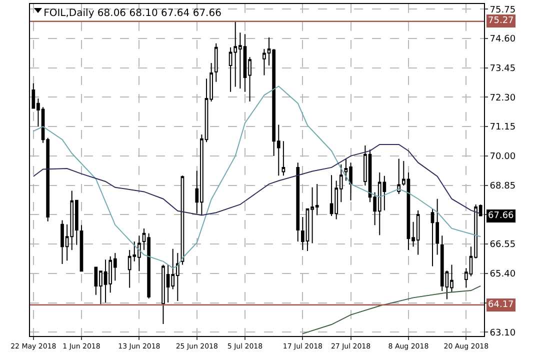 The width and height of the screenshot is (536, 358). What do you see at coordinates (503, 157) in the screenshot?
I see `y-tick-label: 70.00` at bounding box center [503, 157].